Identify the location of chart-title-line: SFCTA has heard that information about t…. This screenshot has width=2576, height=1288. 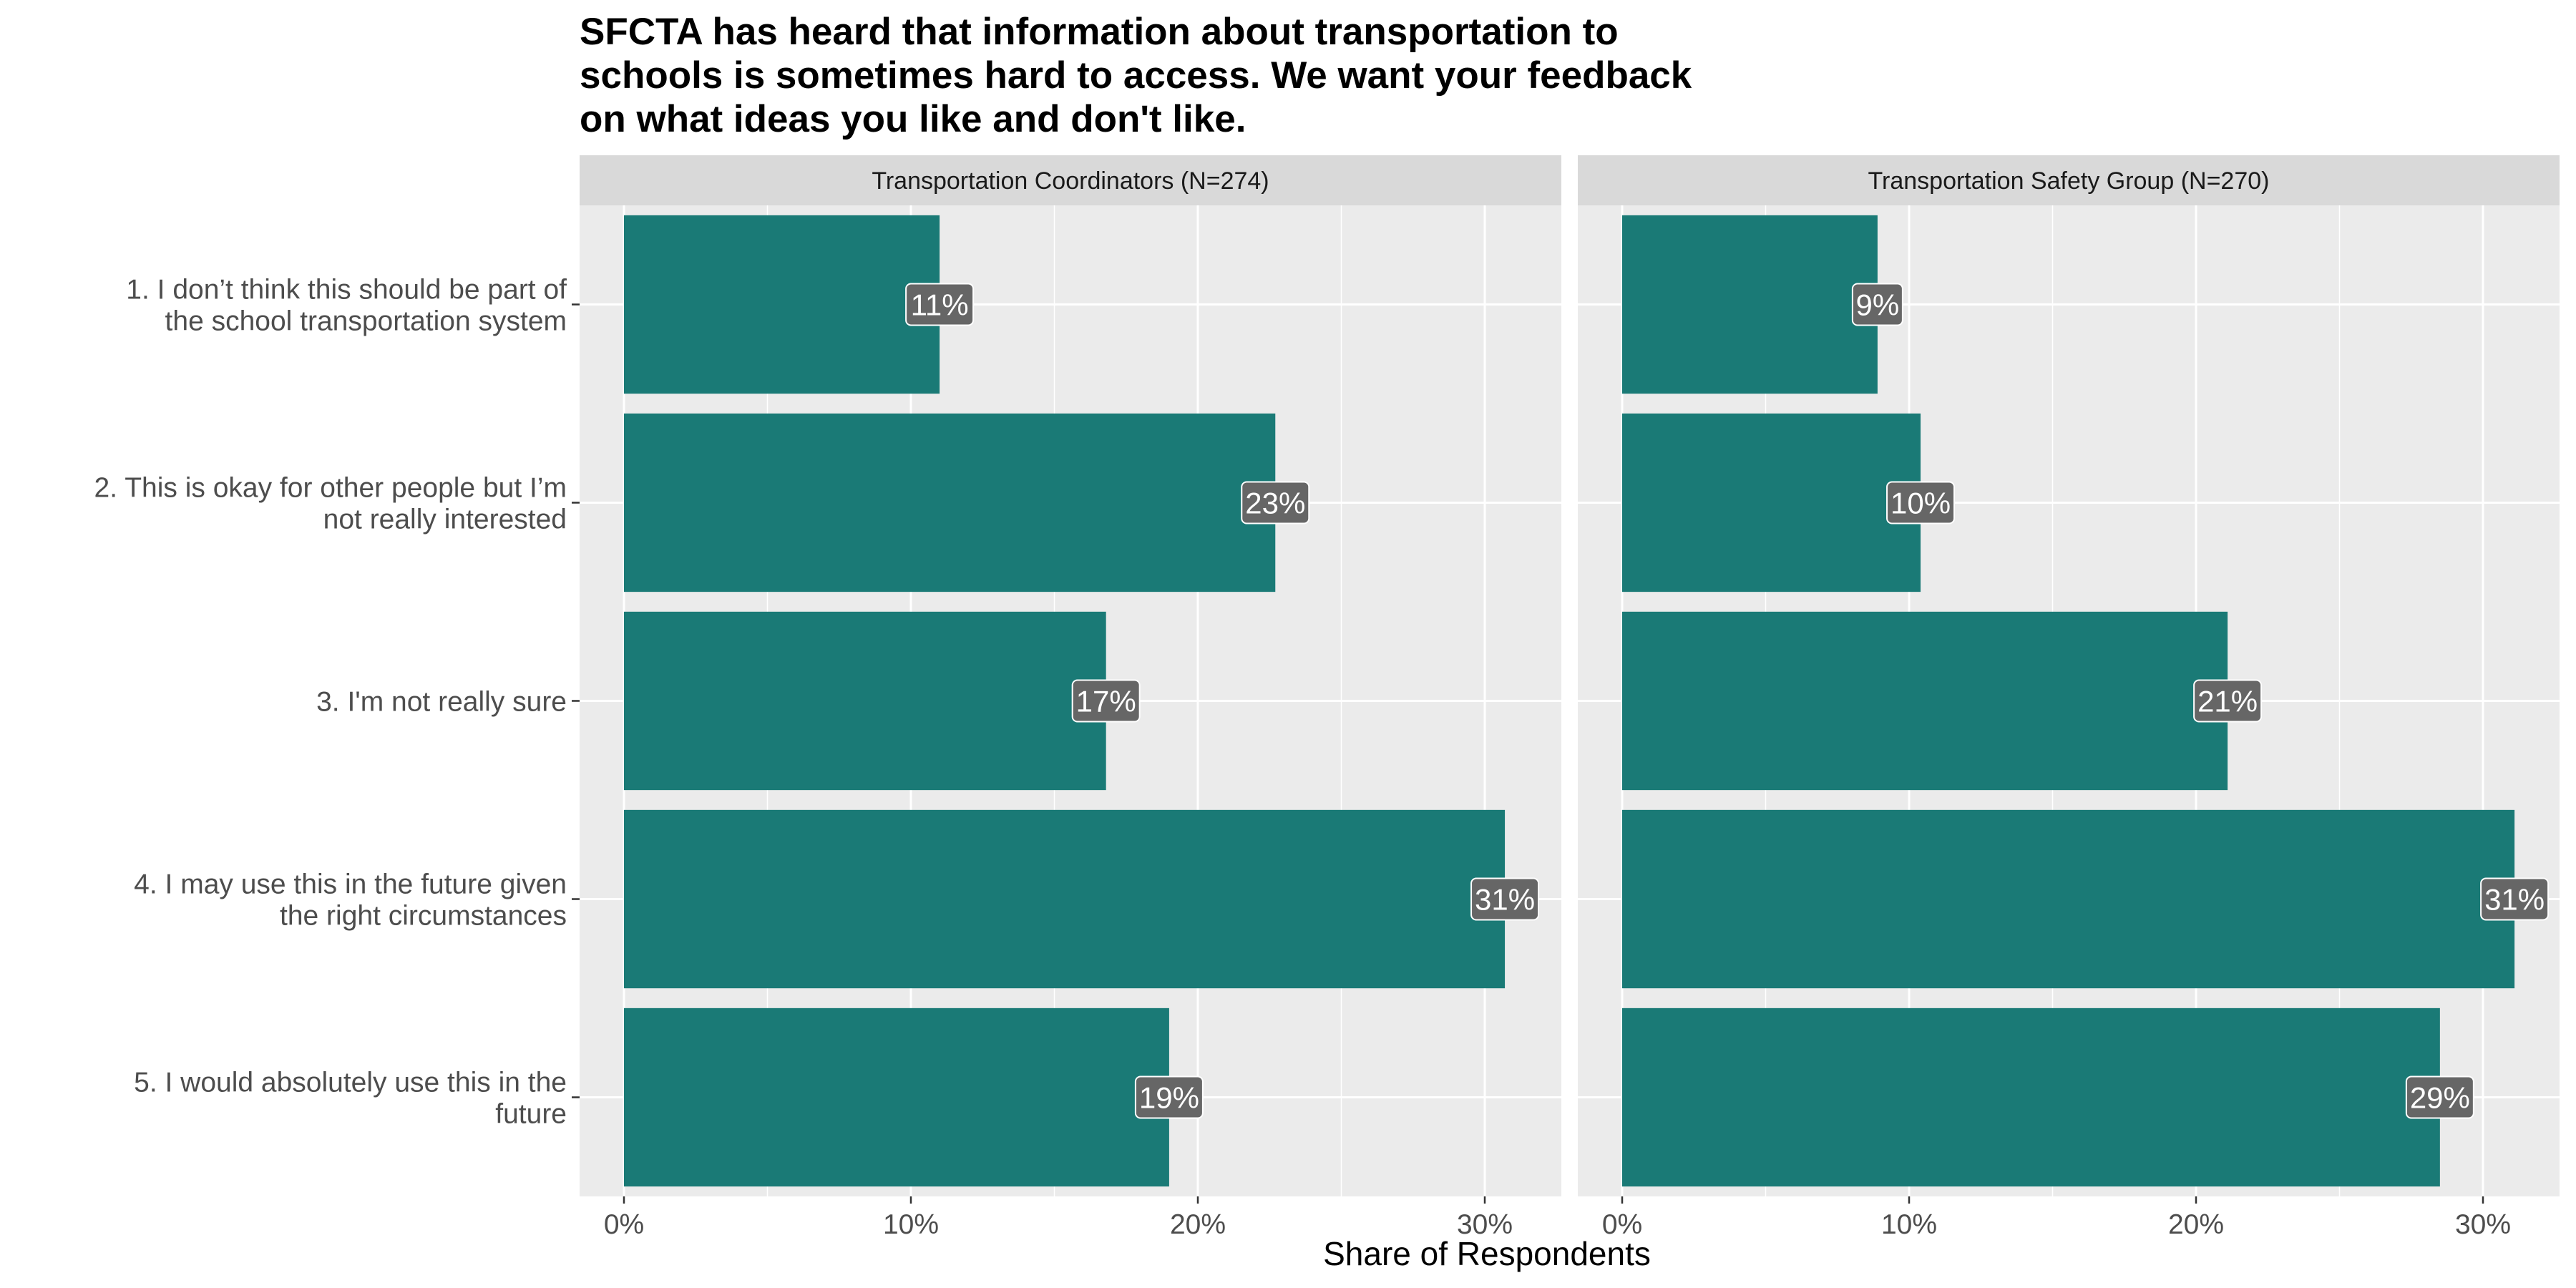
(1099, 32).